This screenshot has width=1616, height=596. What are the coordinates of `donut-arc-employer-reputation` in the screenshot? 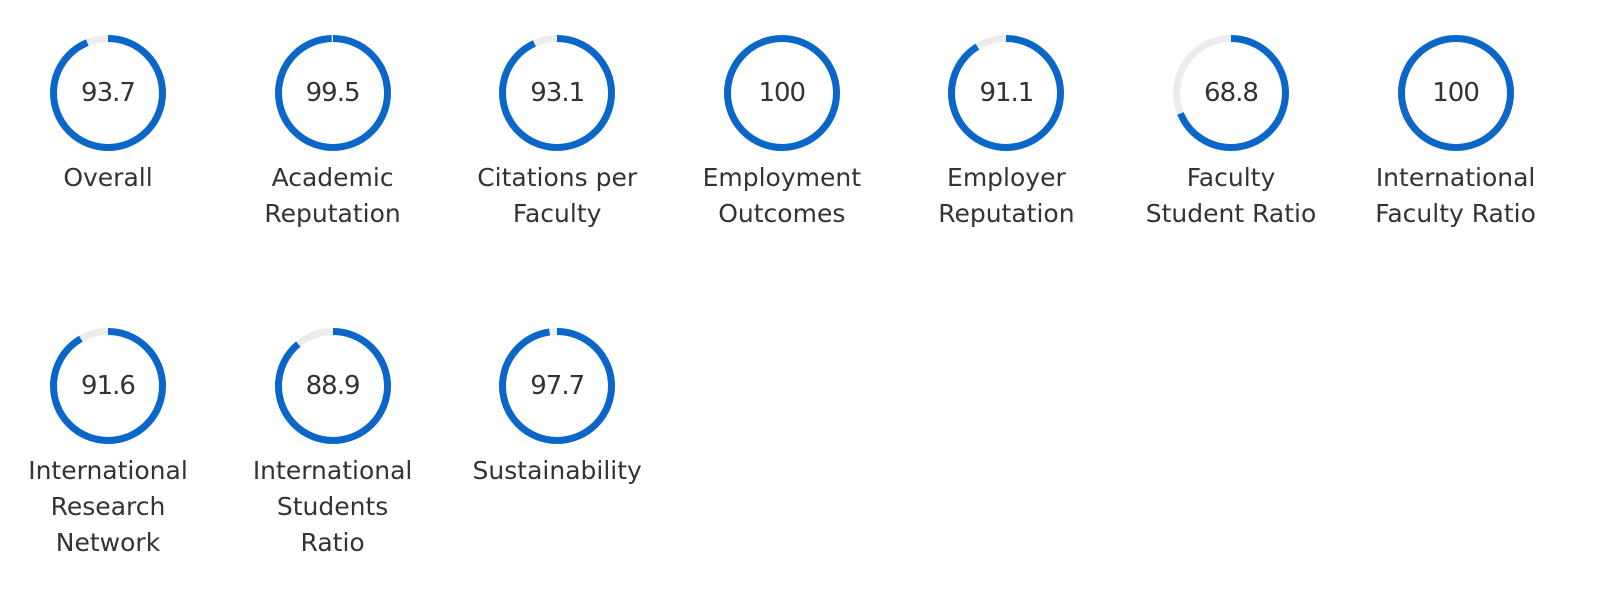 It's located at (1006, 93).